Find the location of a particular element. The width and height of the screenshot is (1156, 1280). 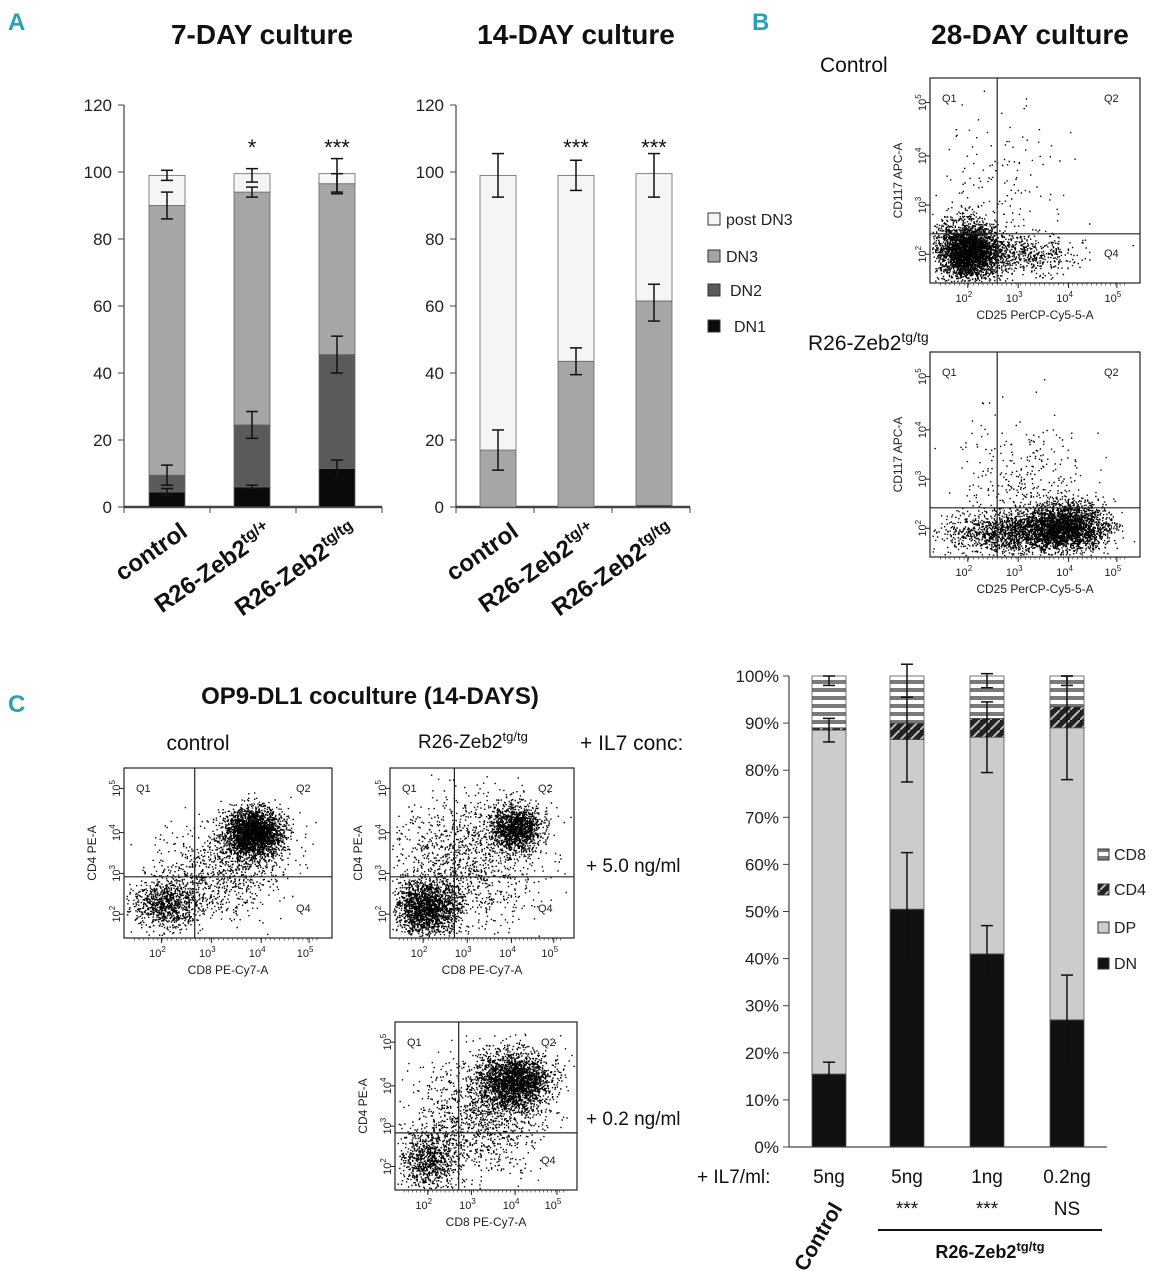

flow-b-control-label: Control is located at coordinates (854, 65).